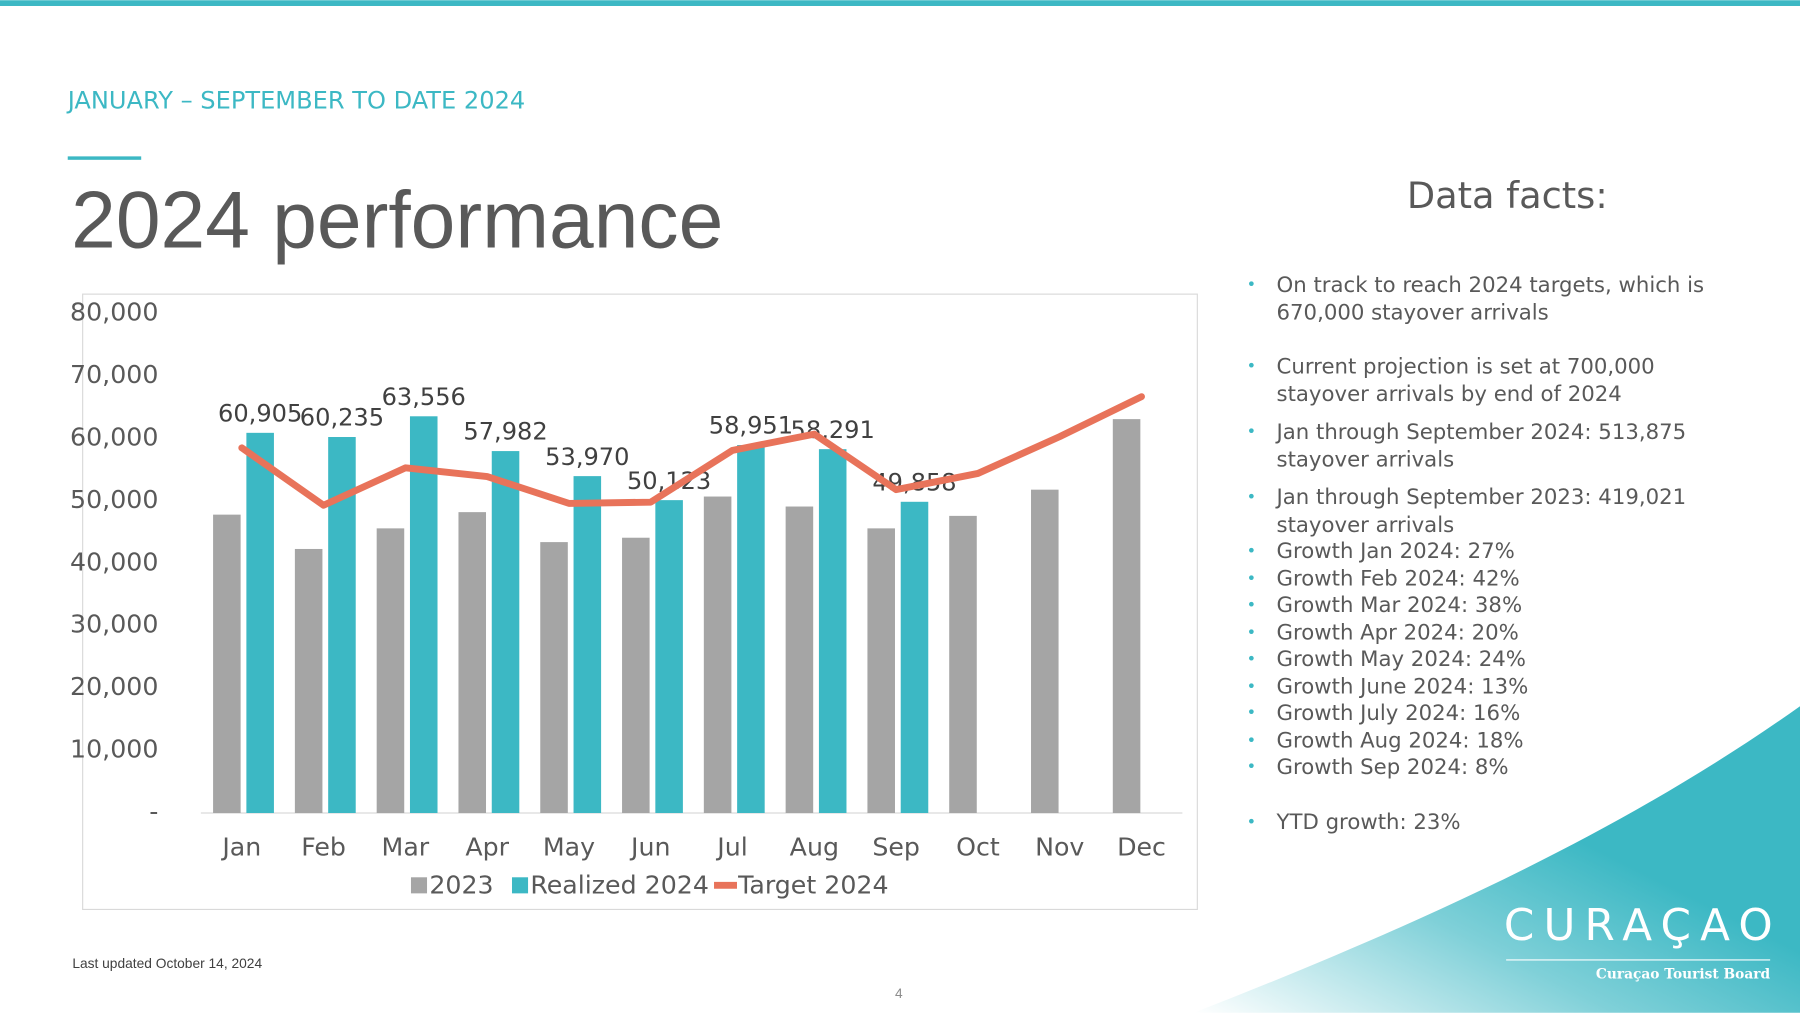 The height and width of the screenshot is (1013, 1800). What do you see at coordinates (397, 221) in the screenshot?
I see `title: 2024 performance` at bounding box center [397, 221].